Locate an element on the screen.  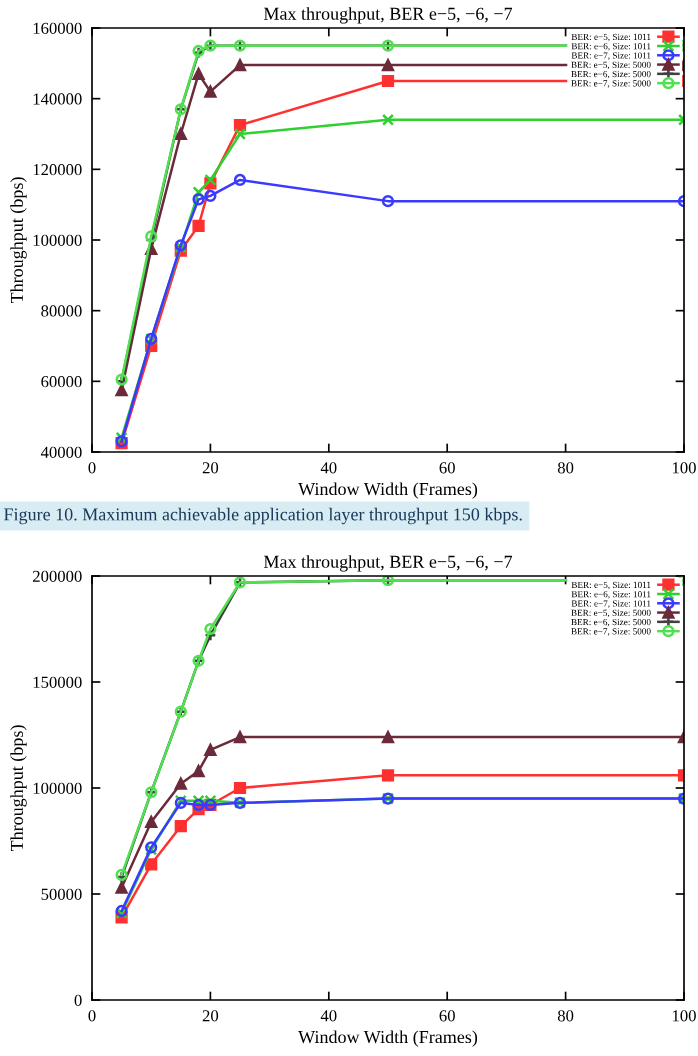
y-tick-label: 0 is located at coordinates (78, 1000).